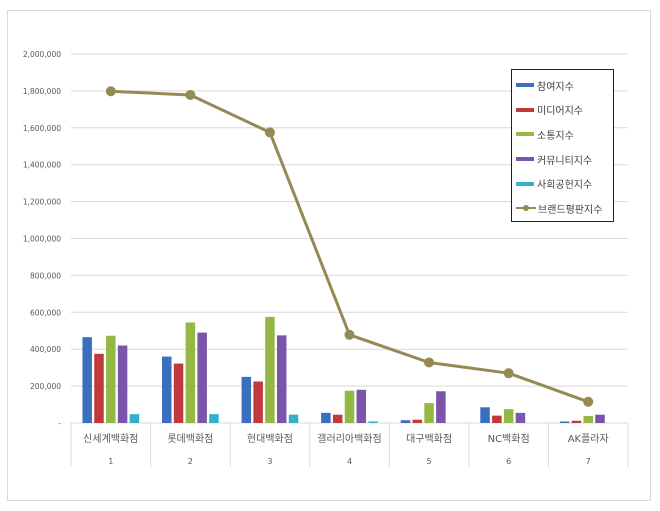 The width and height of the screenshot is (660, 511). I want to click on legend-label: 커뮤니티지수, so click(565, 161).